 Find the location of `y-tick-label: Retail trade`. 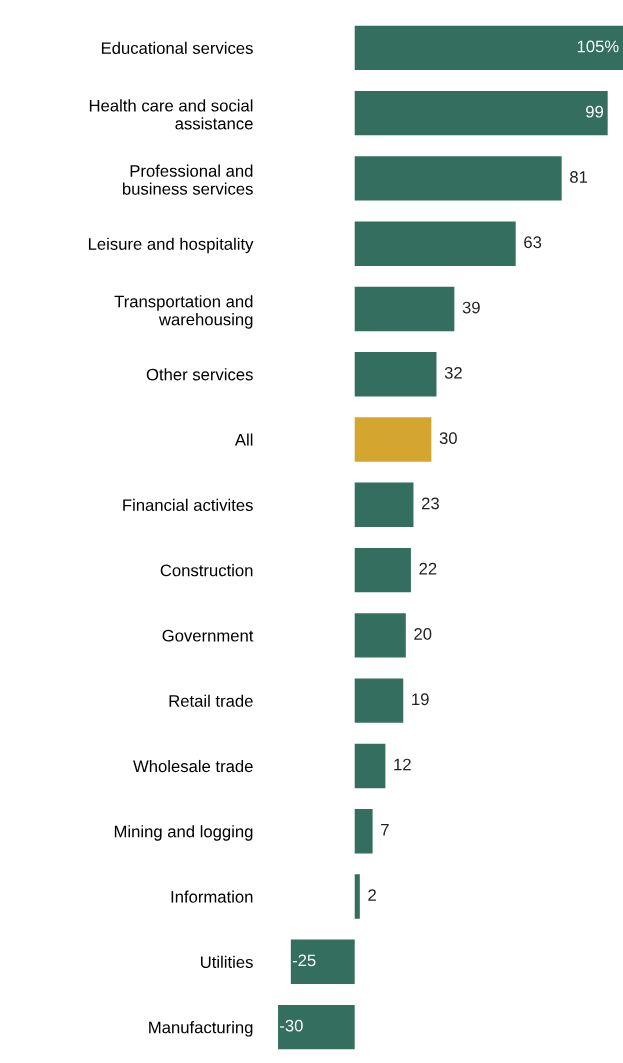

y-tick-label: Retail trade is located at coordinates (211, 700).